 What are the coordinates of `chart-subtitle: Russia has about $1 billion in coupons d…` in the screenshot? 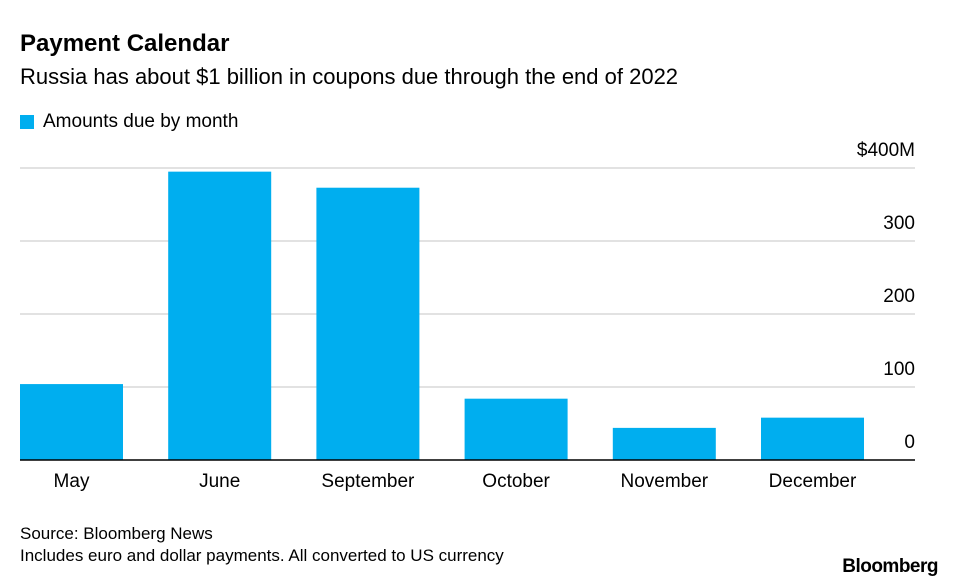 It's located at (349, 76).